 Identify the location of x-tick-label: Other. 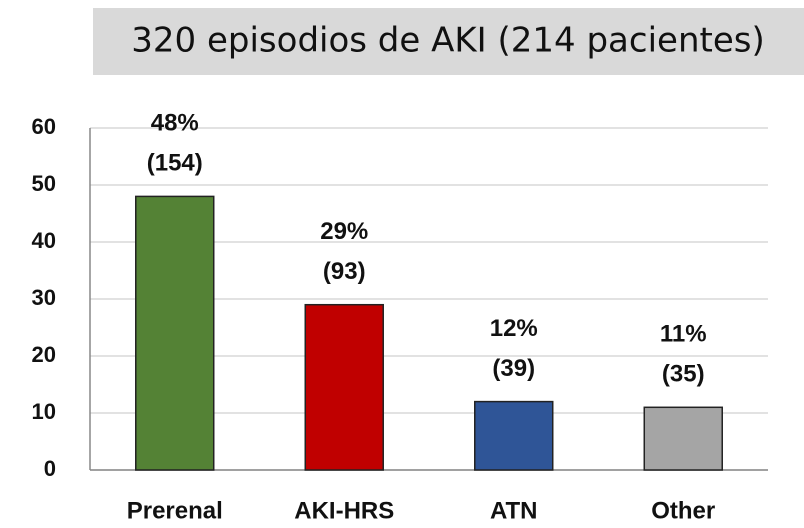
(683, 510).